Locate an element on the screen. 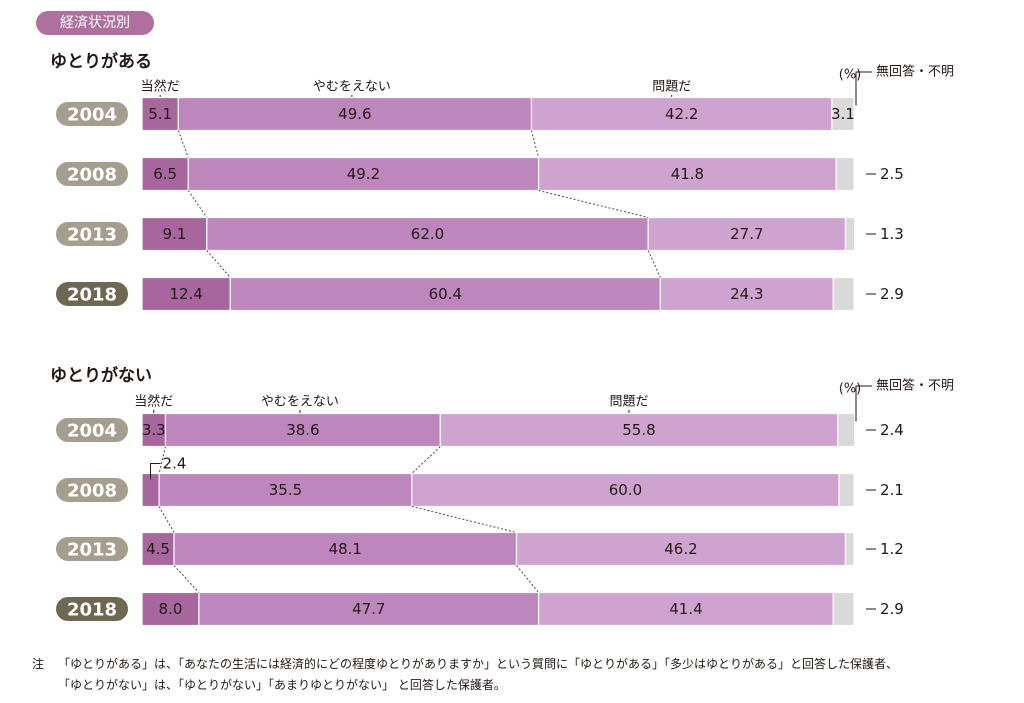 This screenshot has width=1024, height=703. panel1-value-label-2018-unavoidable: 60.4 is located at coordinates (445, 294).